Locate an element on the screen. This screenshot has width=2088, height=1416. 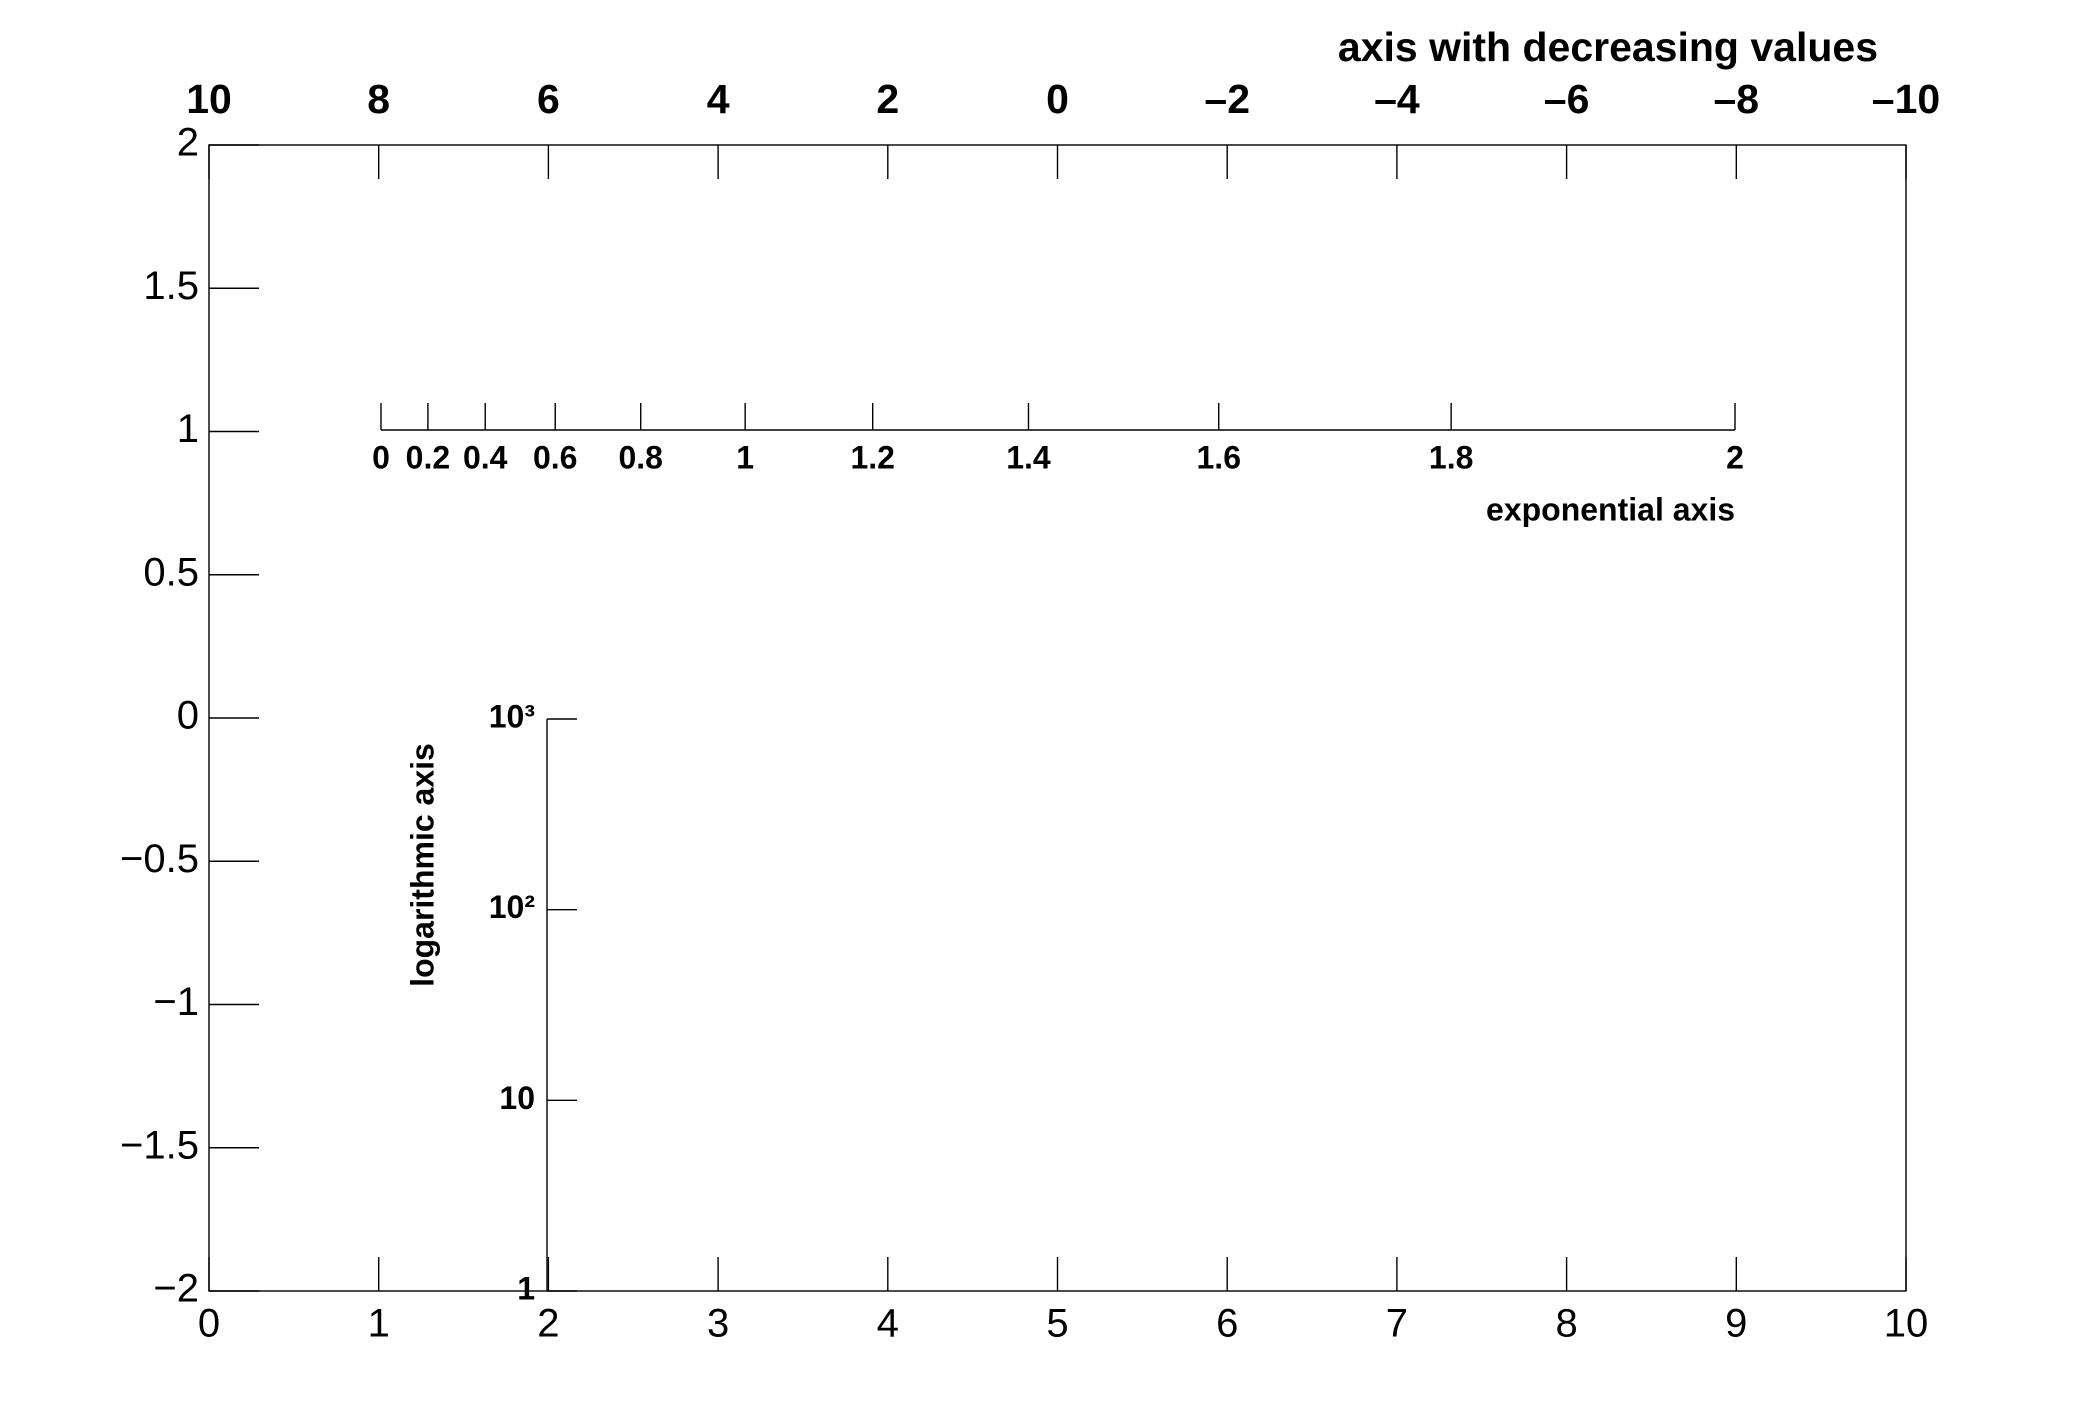
log-tick-label: 10 is located at coordinates (517, 1098).